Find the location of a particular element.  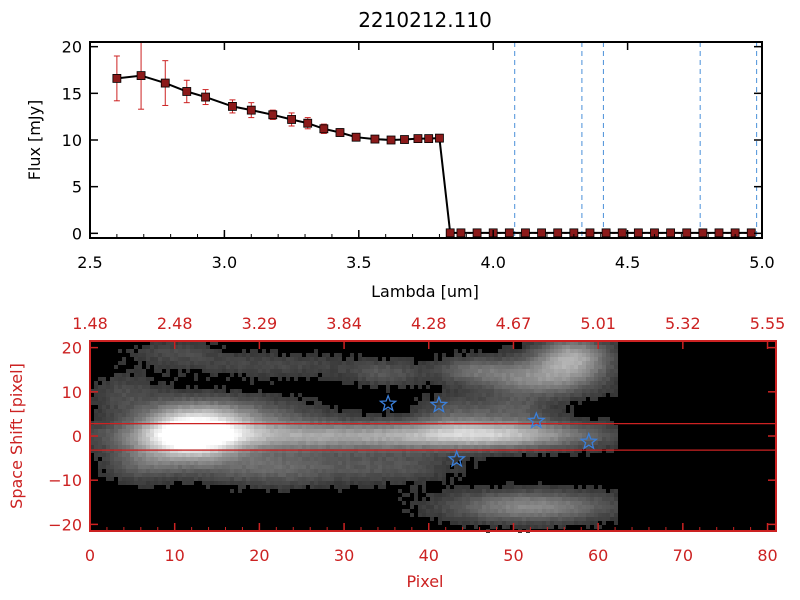

top-x-tick-label-3: 4.0 is located at coordinates (492, 262).